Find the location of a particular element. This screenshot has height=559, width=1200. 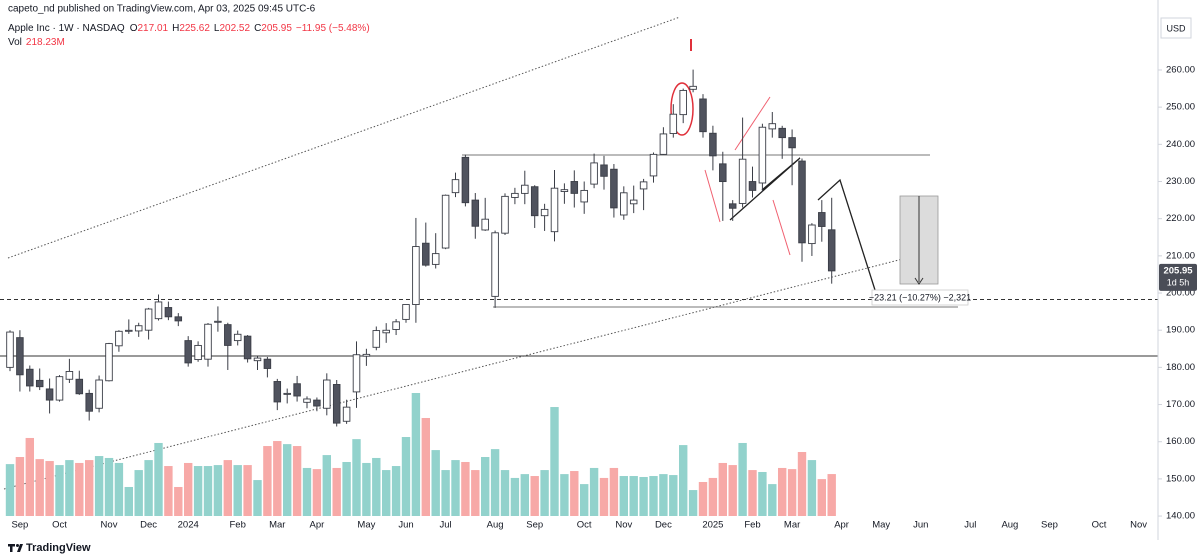

x-tick-label: 2024 is located at coordinates (188, 525).